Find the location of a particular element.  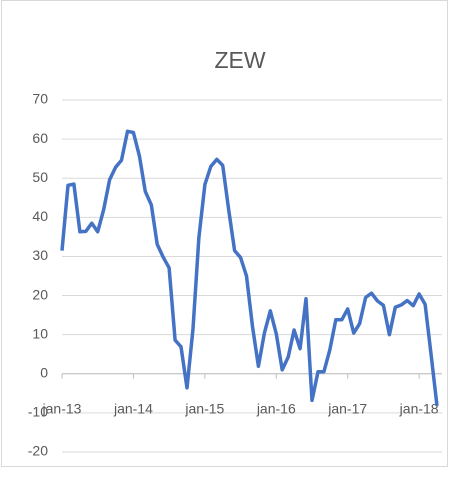

x-tick-label: jan-13 is located at coordinates (62, 409).